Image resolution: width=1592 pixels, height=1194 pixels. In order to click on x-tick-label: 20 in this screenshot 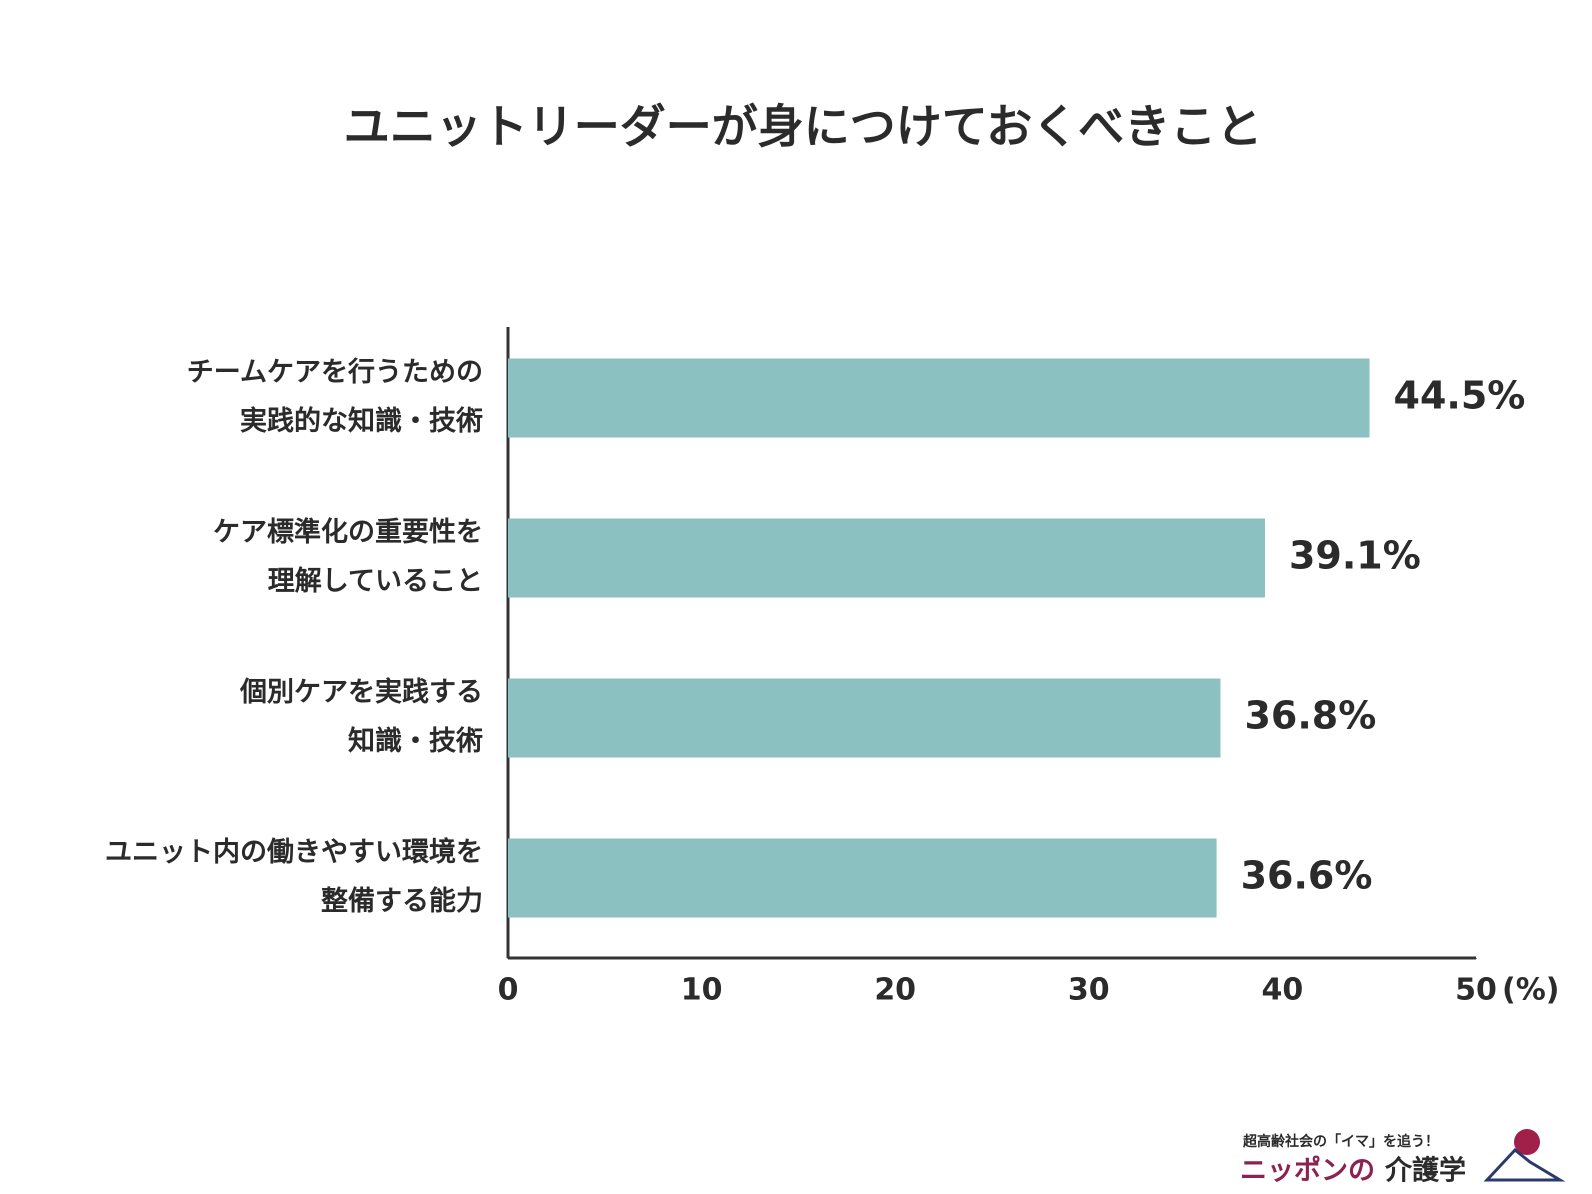, I will do `click(895, 990)`.